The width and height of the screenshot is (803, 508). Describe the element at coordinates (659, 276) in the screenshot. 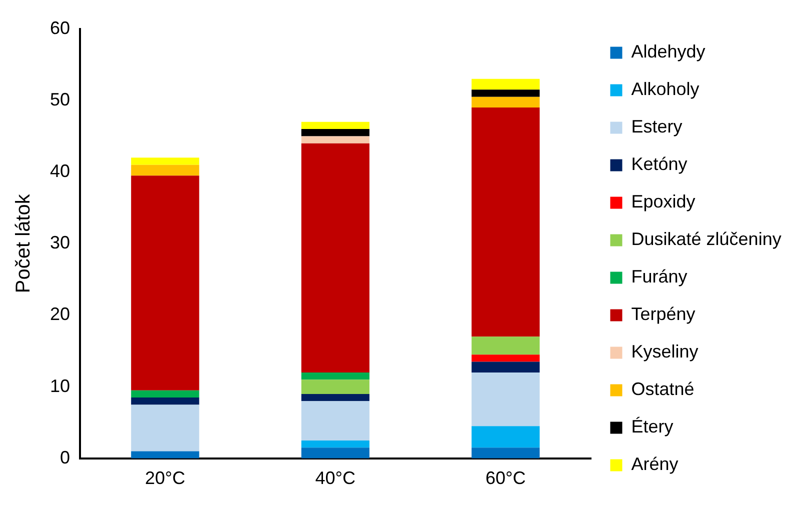

I see `legend-label: Furány` at that location.